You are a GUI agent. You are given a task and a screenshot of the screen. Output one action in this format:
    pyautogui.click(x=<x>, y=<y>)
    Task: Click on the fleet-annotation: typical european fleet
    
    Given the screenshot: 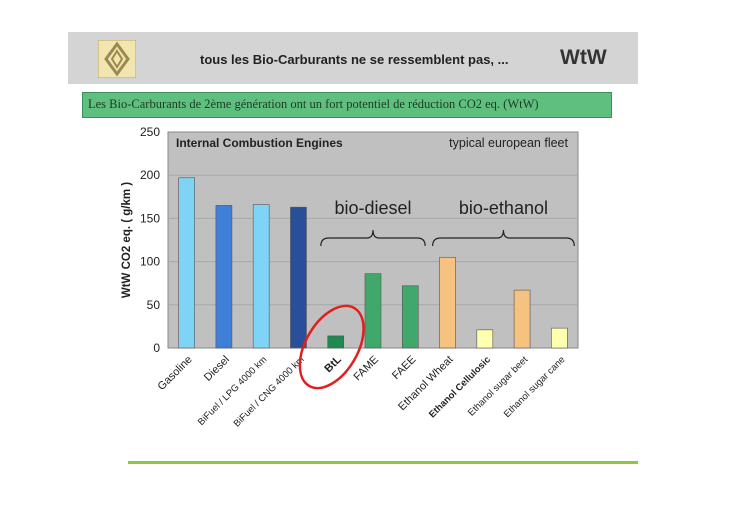 What is the action you would take?
    pyautogui.click(x=508, y=143)
    